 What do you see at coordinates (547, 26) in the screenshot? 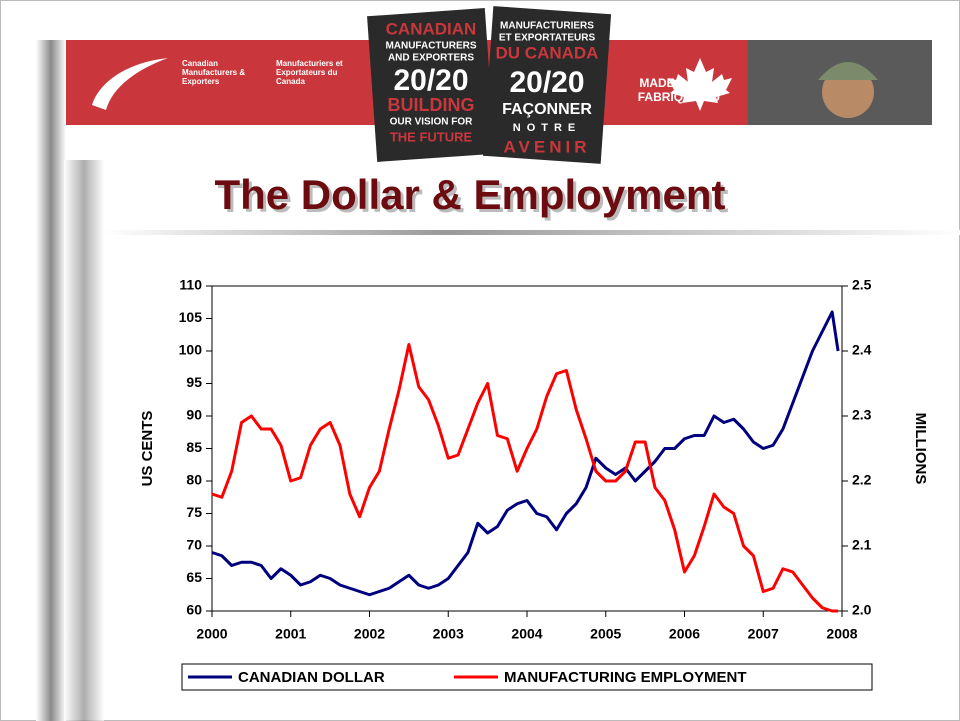
I see `logo-text: MANUFACTURIERS` at bounding box center [547, 26].